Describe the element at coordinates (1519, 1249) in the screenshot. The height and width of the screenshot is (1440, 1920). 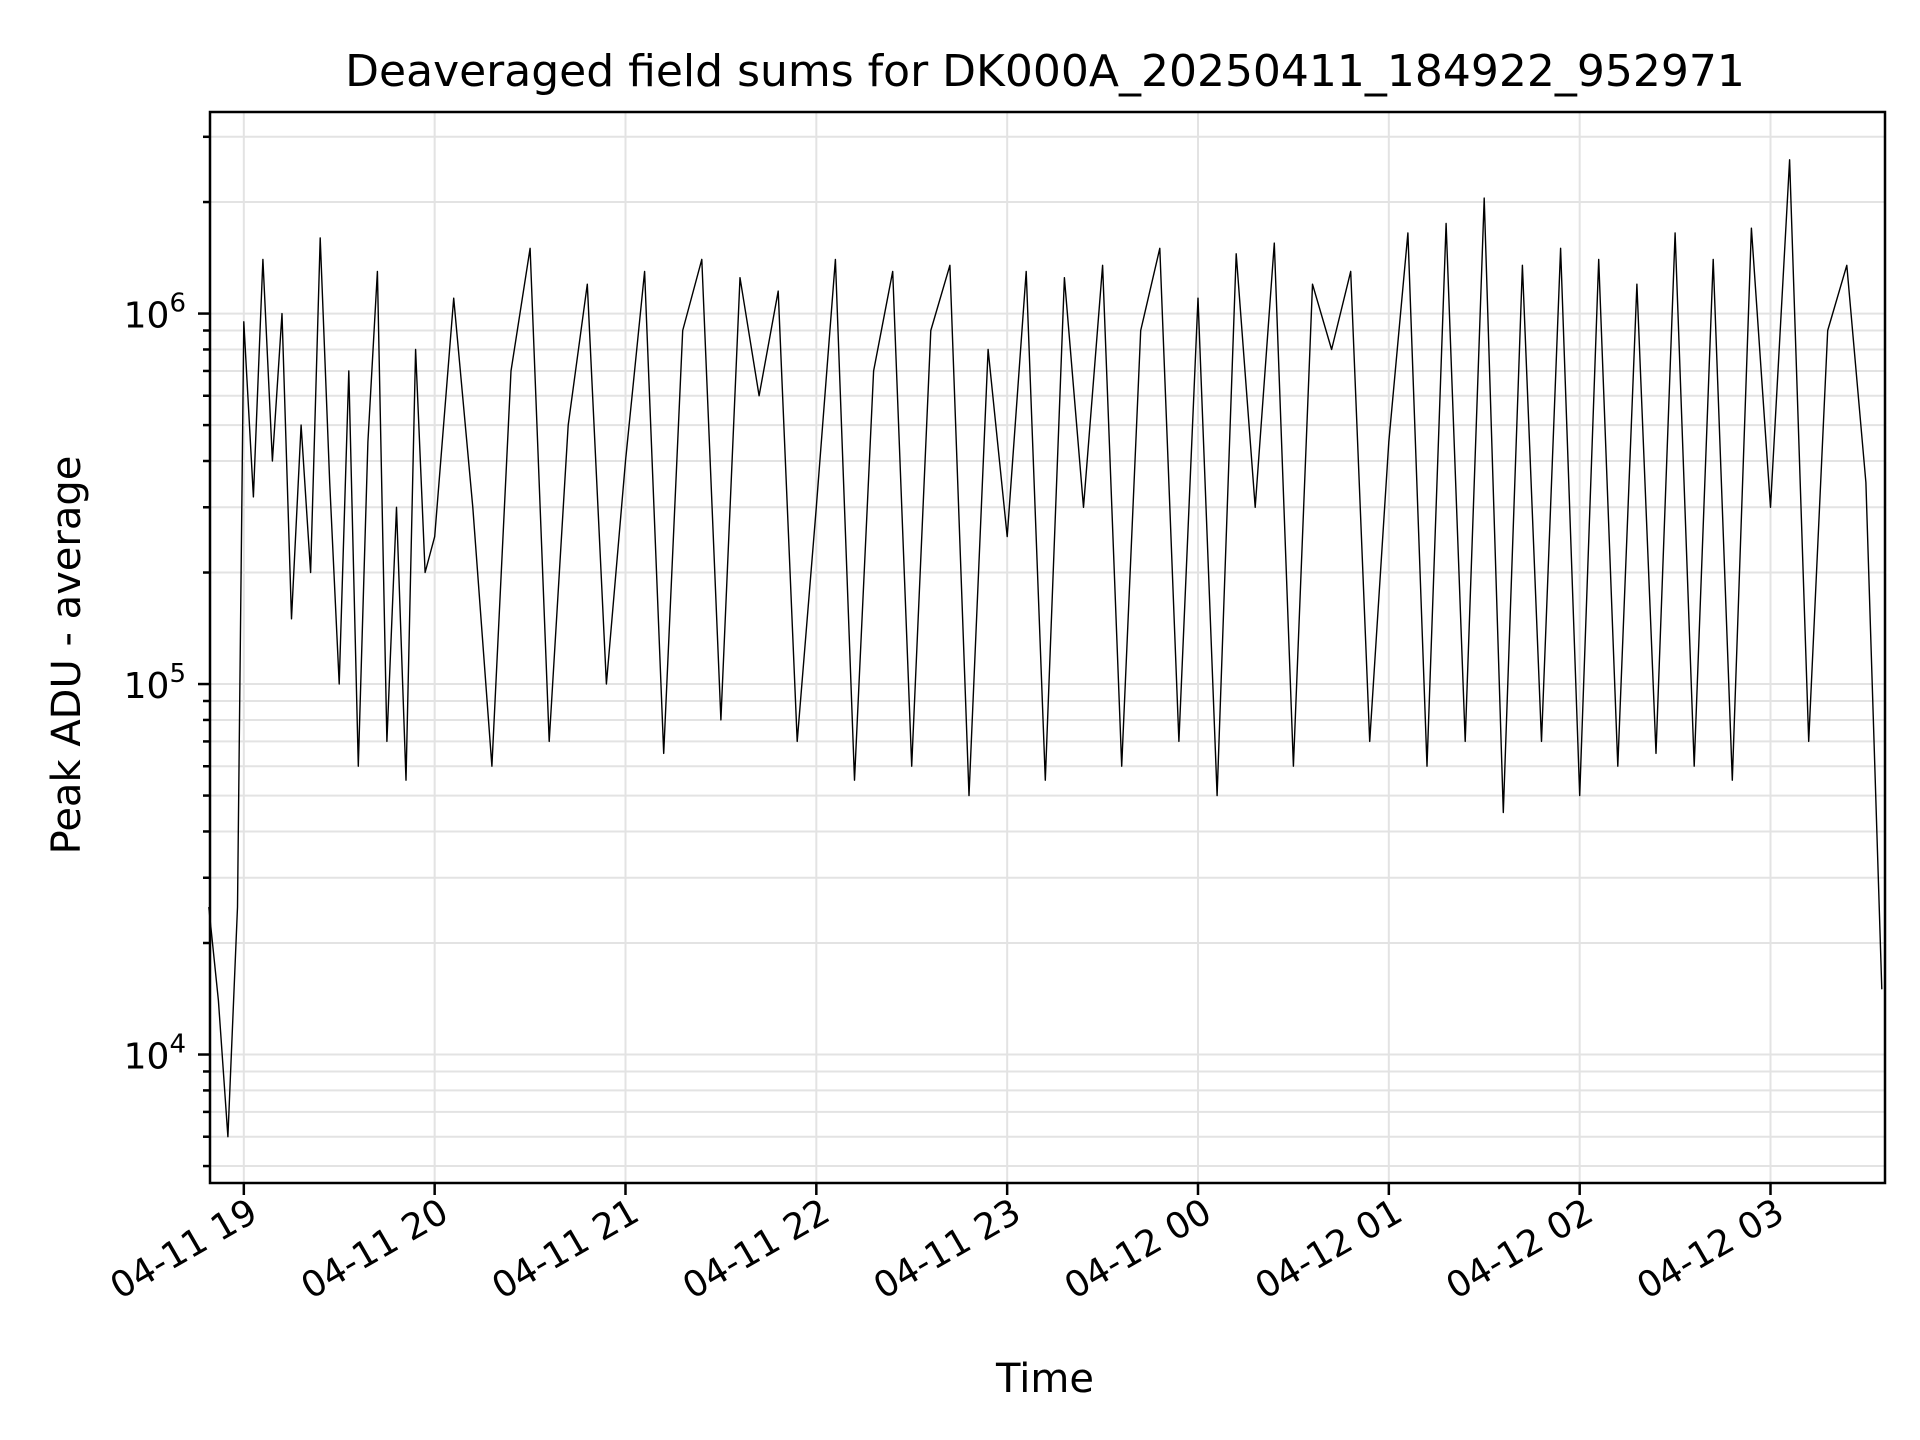
I see `x-tick-label: 04-12 02` at that location.